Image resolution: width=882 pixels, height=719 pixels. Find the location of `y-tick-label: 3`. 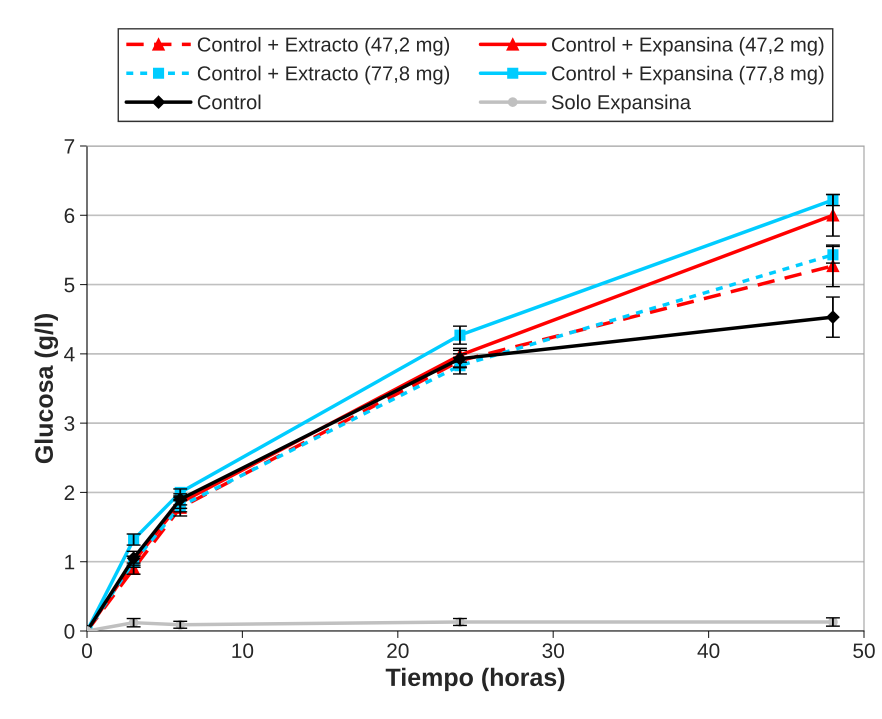

y-tick-label: 3 is located at coordinates (69, 423).